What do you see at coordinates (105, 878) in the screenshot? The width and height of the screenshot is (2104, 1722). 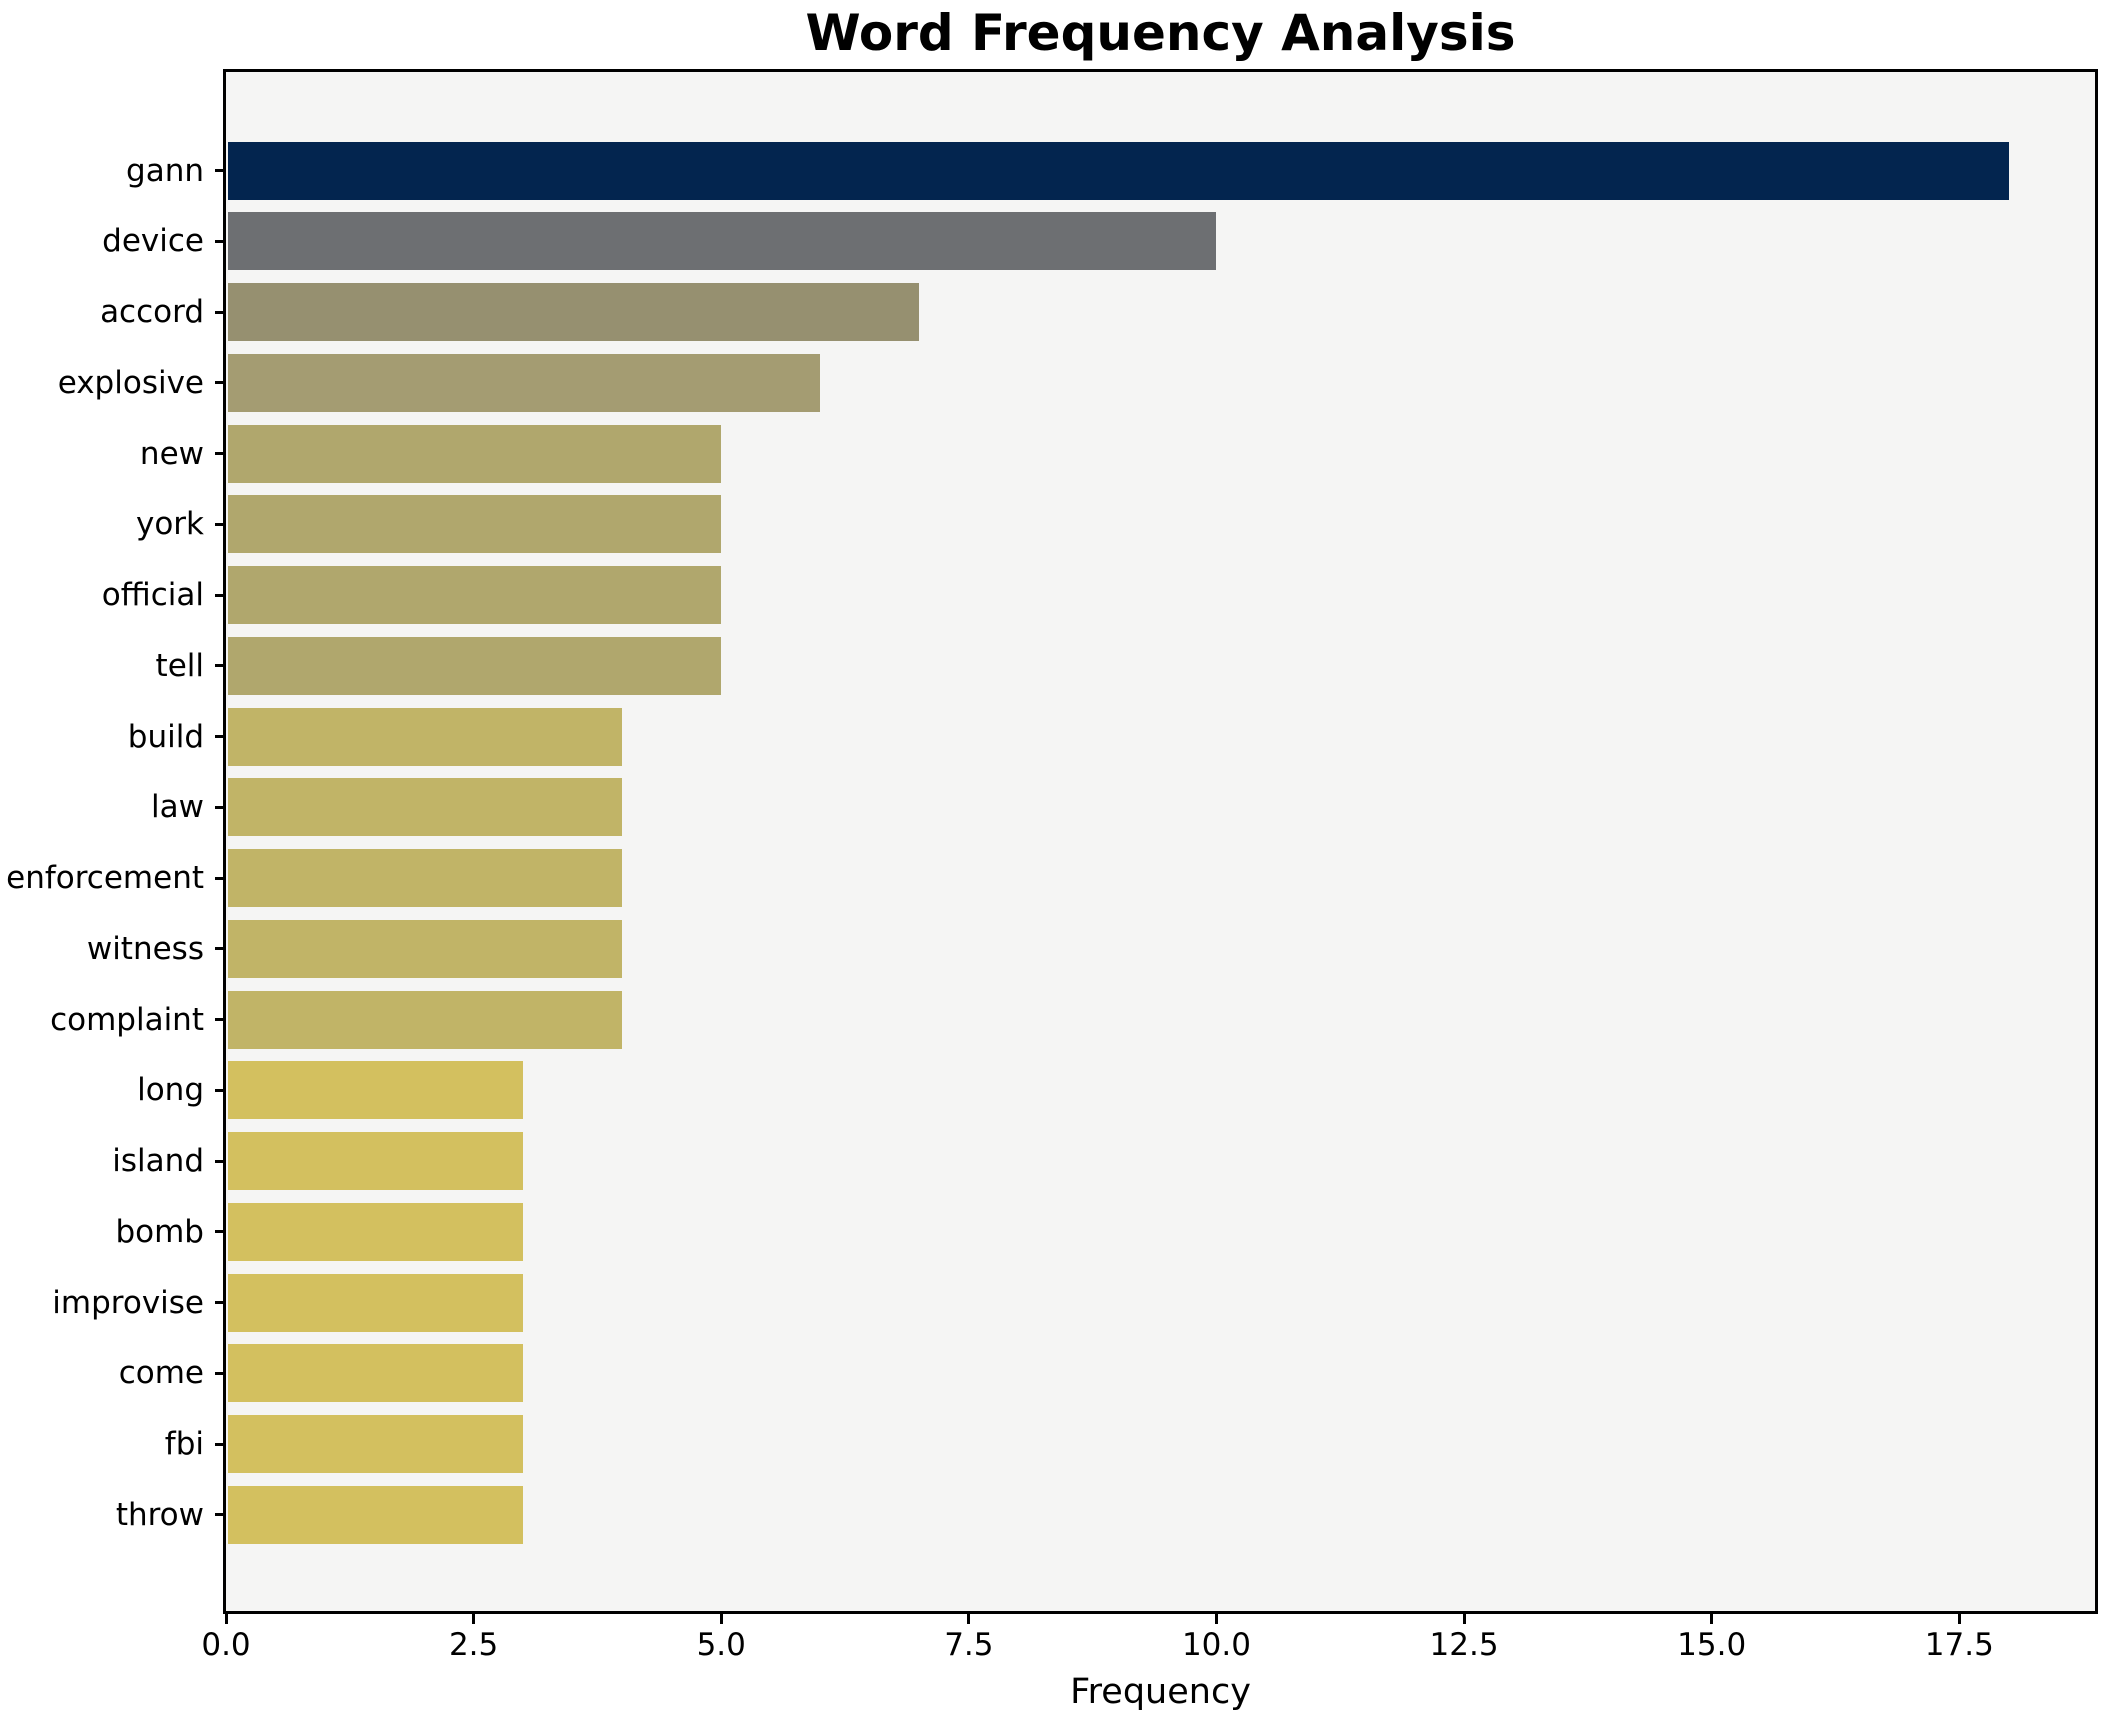 I see `y-tick-label-enforcement: enforcement` at bounding box center [105, 878].